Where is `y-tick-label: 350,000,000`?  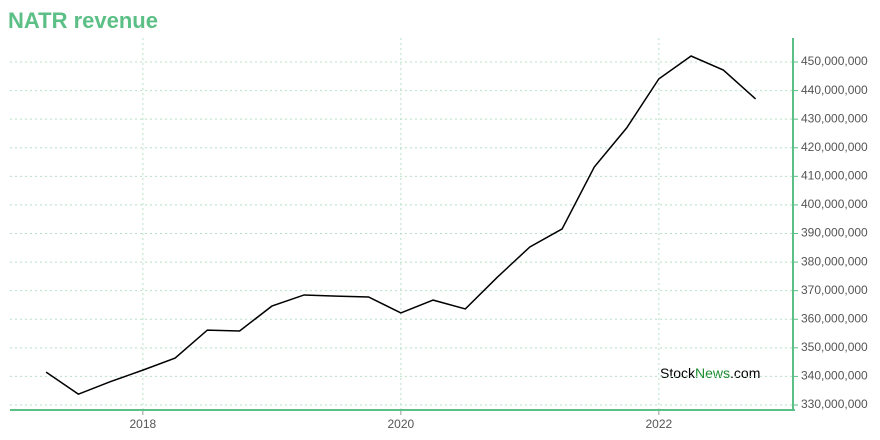
y-tick-label: 350,000,000 is located at coordinates (834, 347).